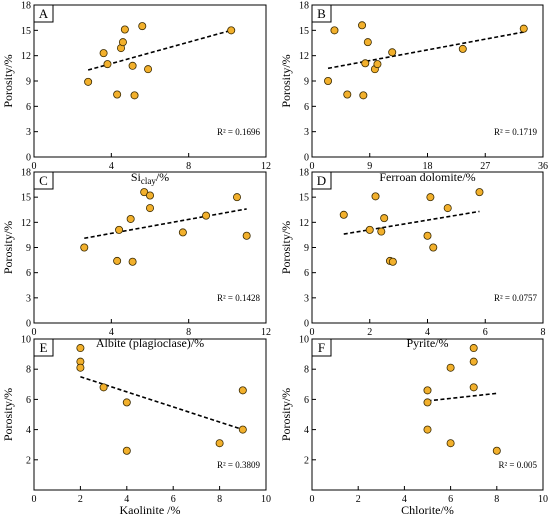  What do you see at coordinates (428, 343) in the screenshot?
I see `x-axis-label: Pyrite/%` at bounding box center [428, 343].